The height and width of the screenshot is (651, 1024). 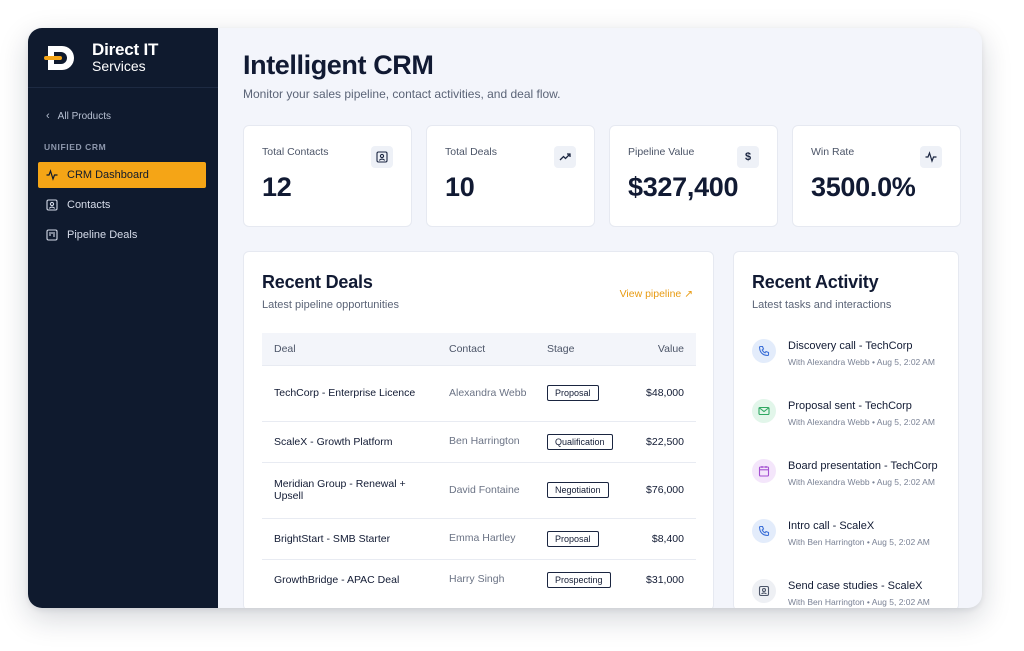 I want to click on all-products-link: ‹ All Products, so click(x=123, y=116).